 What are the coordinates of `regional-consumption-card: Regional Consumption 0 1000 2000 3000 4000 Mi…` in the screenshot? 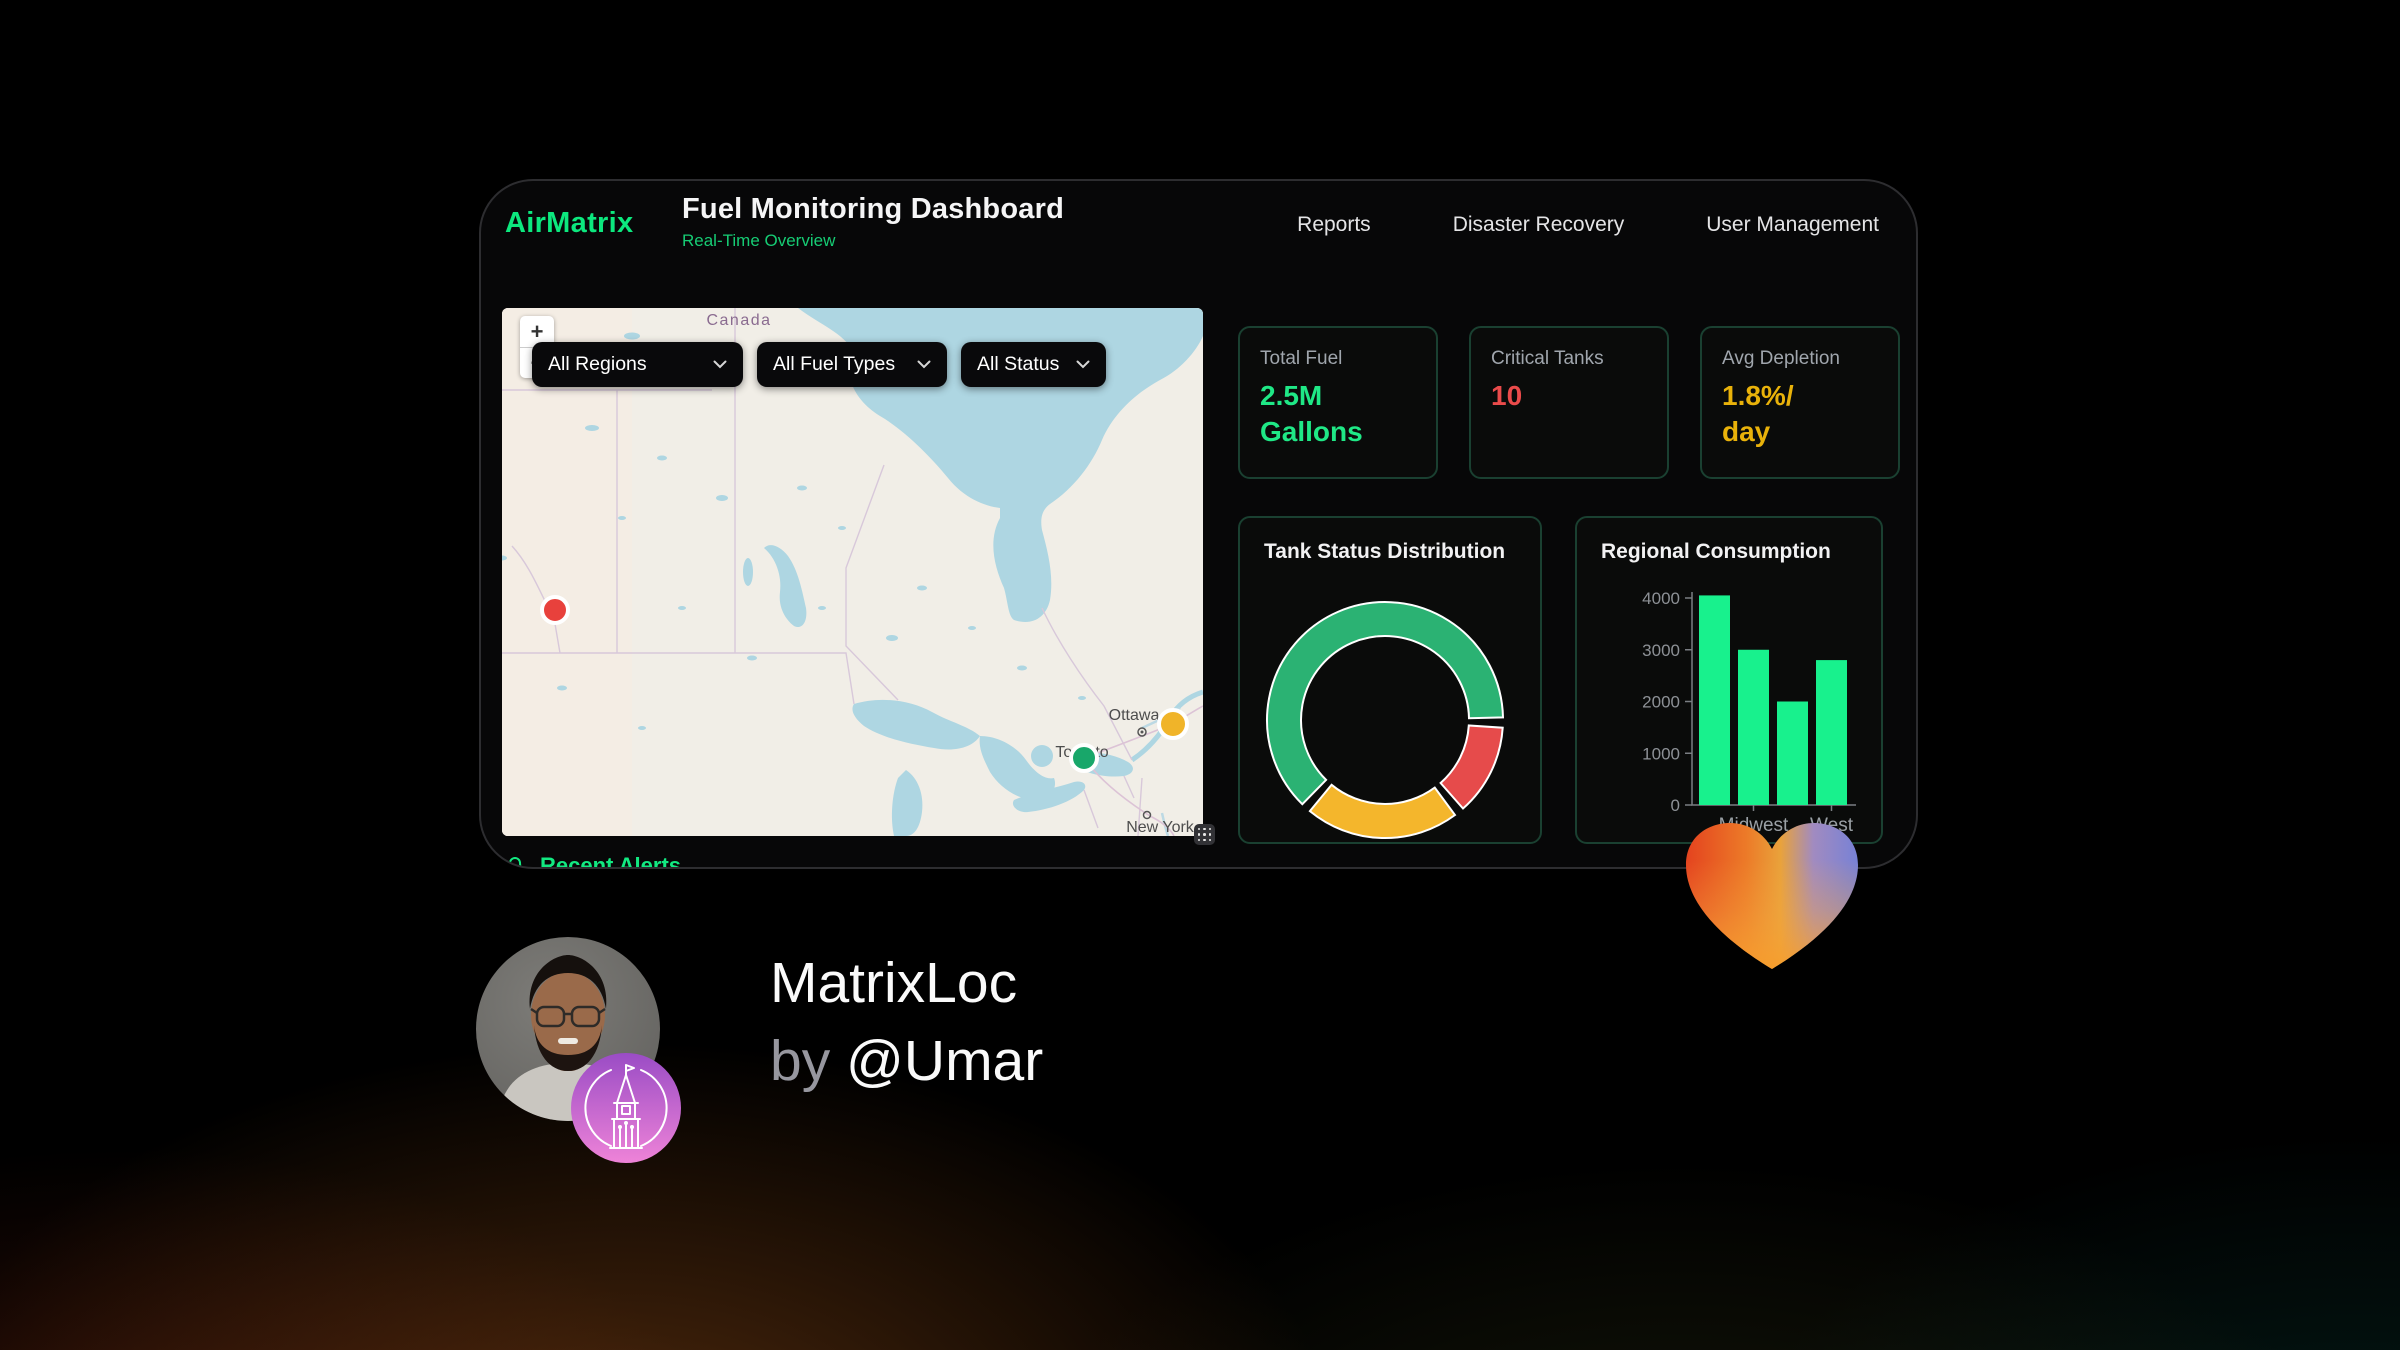 It's located at (1729, 680).